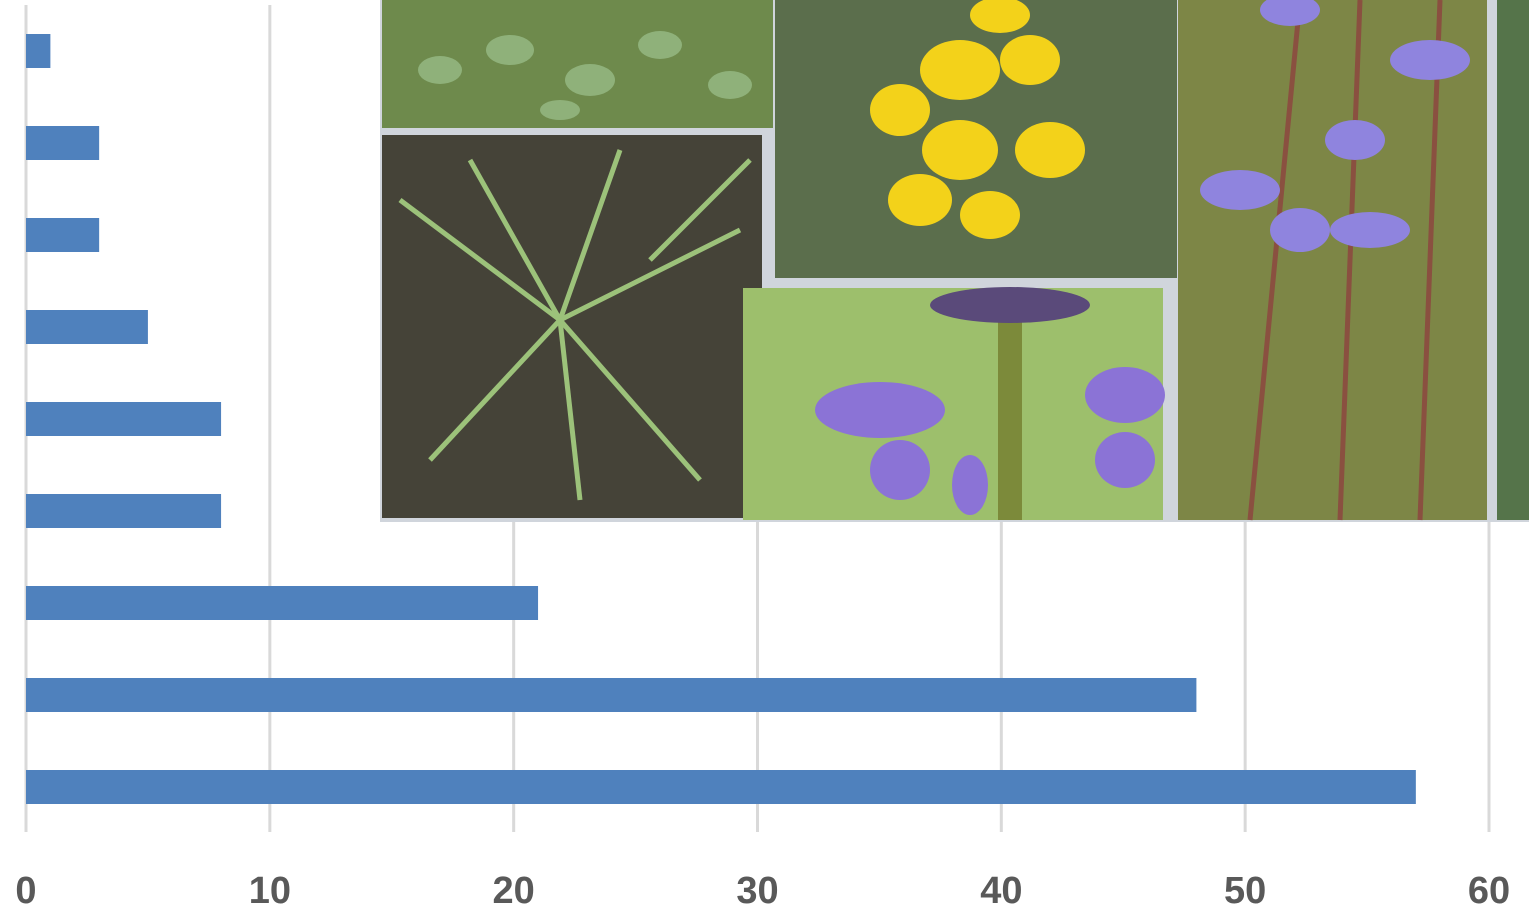 Image resolution: width=1529 pixels, height=913 pixels. I want to click on x-tick-label: 10, so click(270, 891).